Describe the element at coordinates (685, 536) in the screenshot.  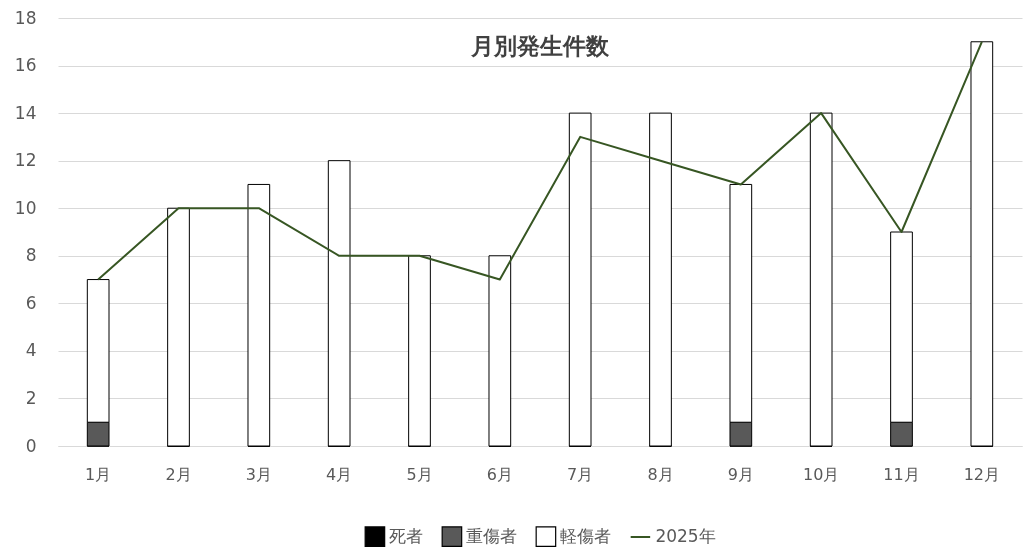
I see `legend-label: 2025年` at that location.